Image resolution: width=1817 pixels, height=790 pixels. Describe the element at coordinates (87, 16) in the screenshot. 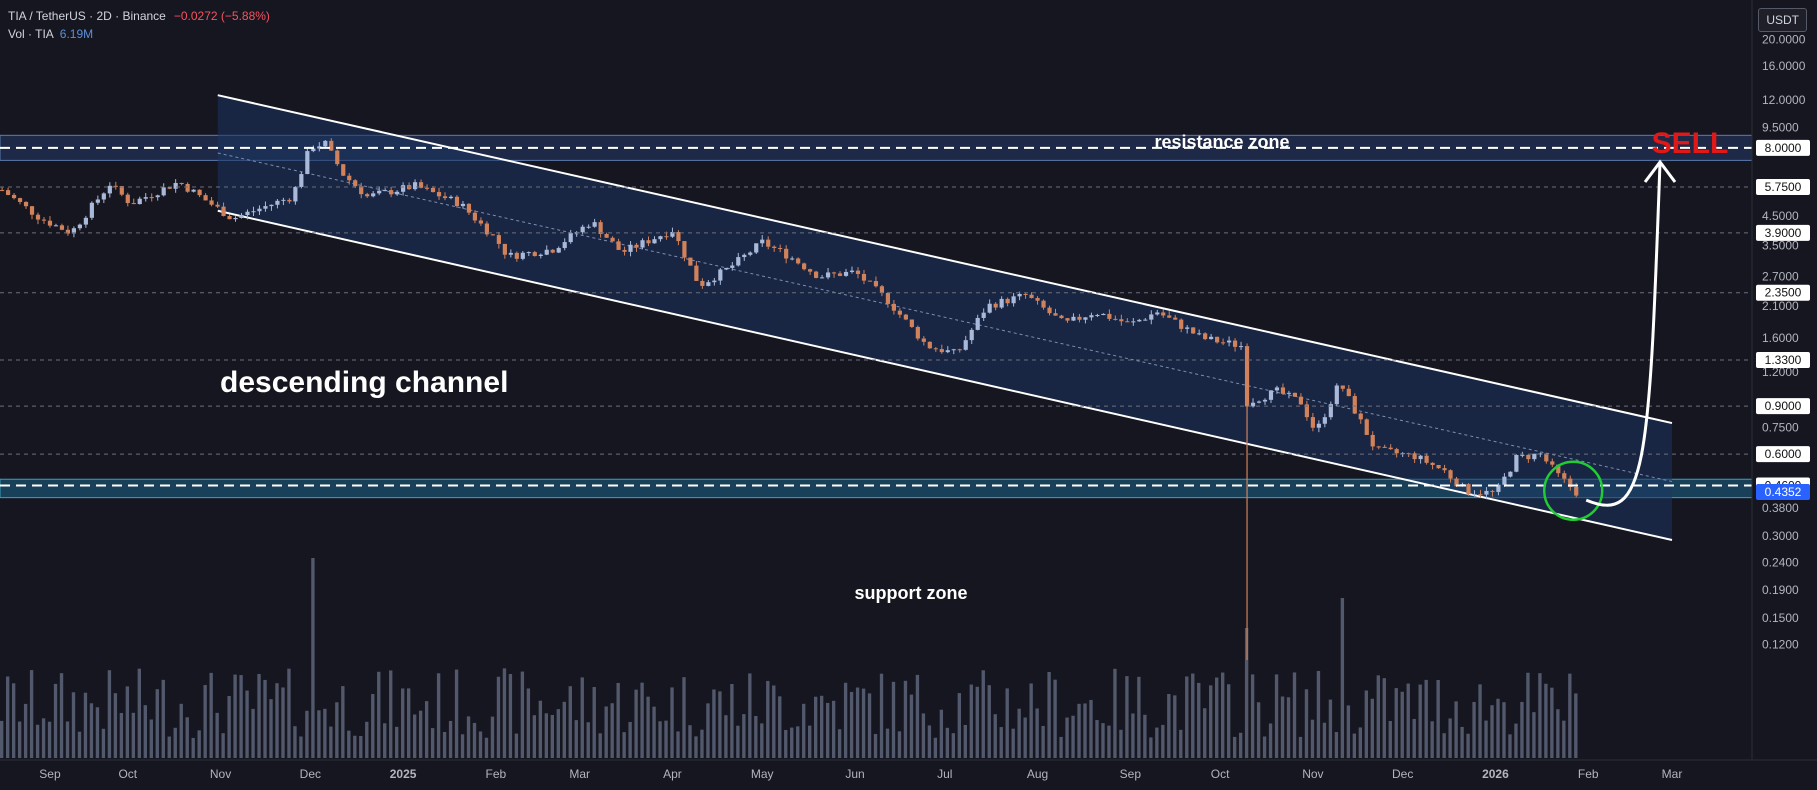

I see `symbol-title: TIA / TetherUS · 2D · Binance` at that location.